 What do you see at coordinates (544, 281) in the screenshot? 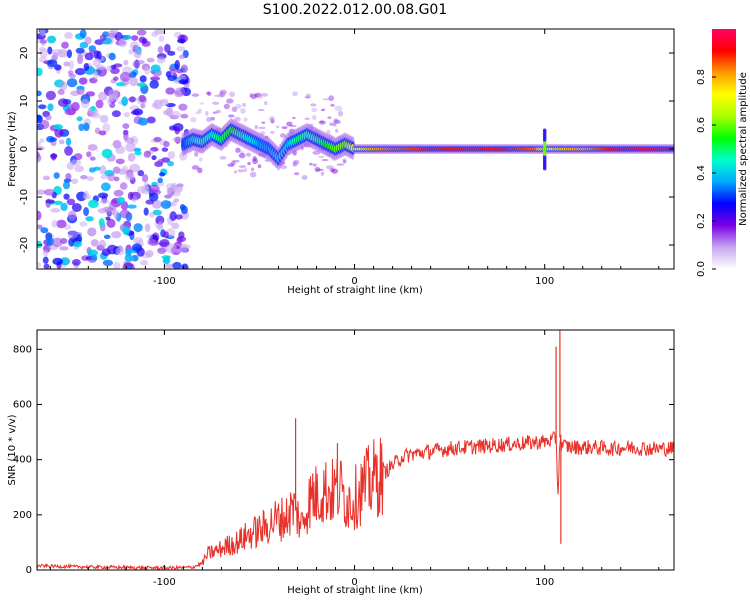
I see `spectrogram-x-tick-label: 100` at bounding box center [544, 281].